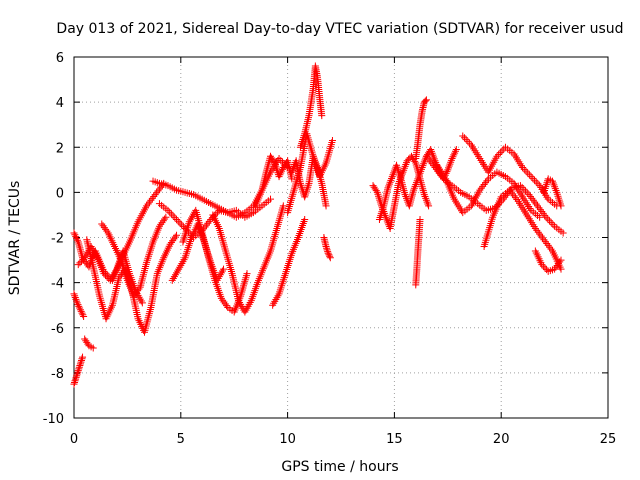 This screenshot has height=480, width=640. What do you see at coordinates (53, 239) in the screenshot?
I see `y-tick-labels: -10 -8 -6 -4 -2 0 2 4 6` at bounding box center [53, 239].